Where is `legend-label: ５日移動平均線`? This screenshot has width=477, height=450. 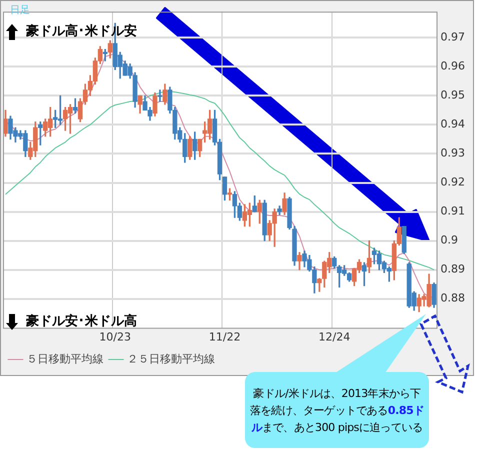
legend-label: ５日移動平均線 is located at coordinates (65, 359).